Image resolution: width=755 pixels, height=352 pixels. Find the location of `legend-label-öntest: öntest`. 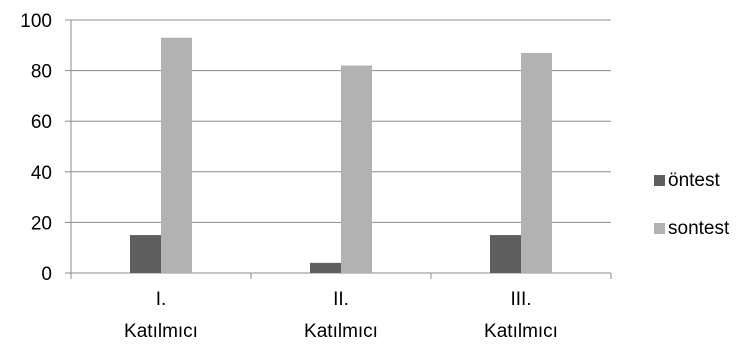

legend-label-öntest: öntest is located at coordinates (694, 180).